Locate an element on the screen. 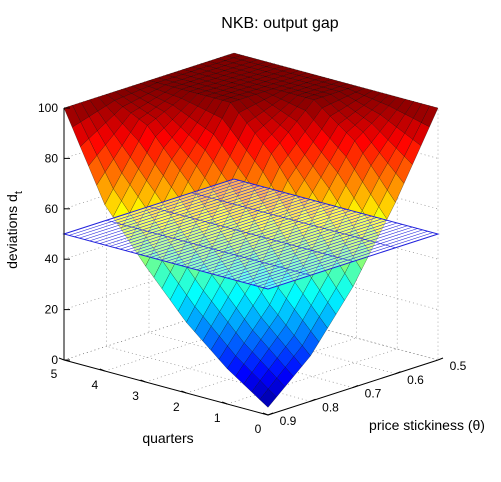 The height and width of the screenshot is (482, 501). z-axis-label-main: deviations d is located at coordinates (12, 231).